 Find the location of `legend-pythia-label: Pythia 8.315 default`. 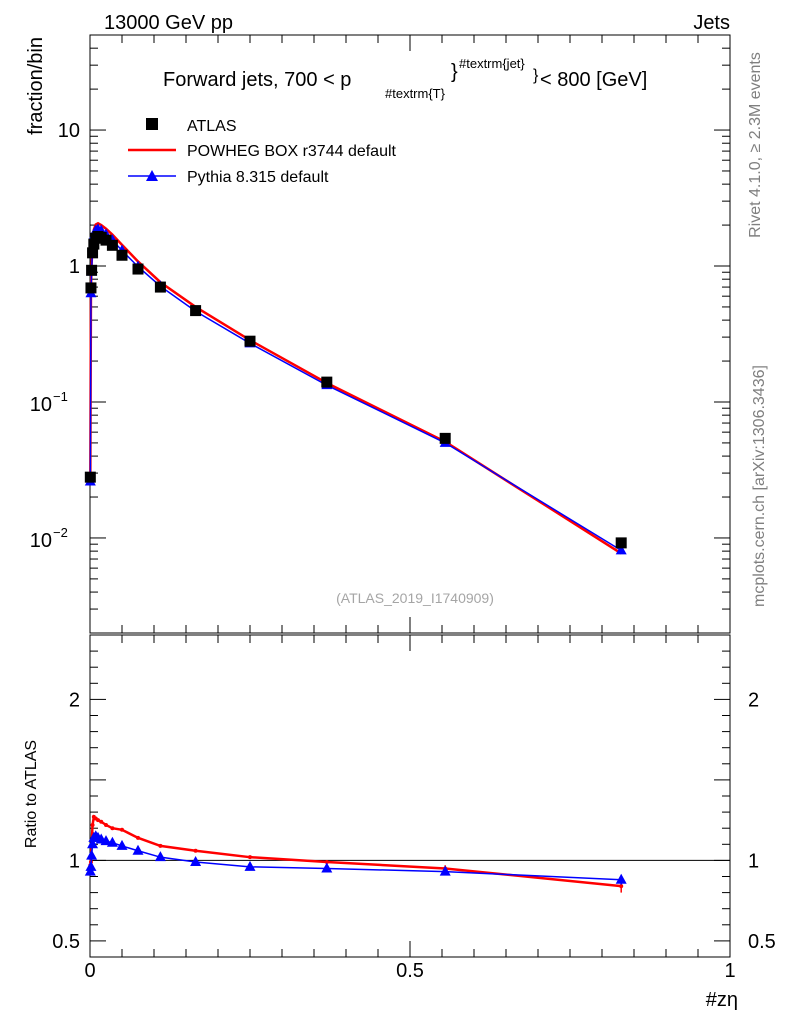

legend-pythia-label: Pythia 8.315 default is located at coordinates (258, 177).